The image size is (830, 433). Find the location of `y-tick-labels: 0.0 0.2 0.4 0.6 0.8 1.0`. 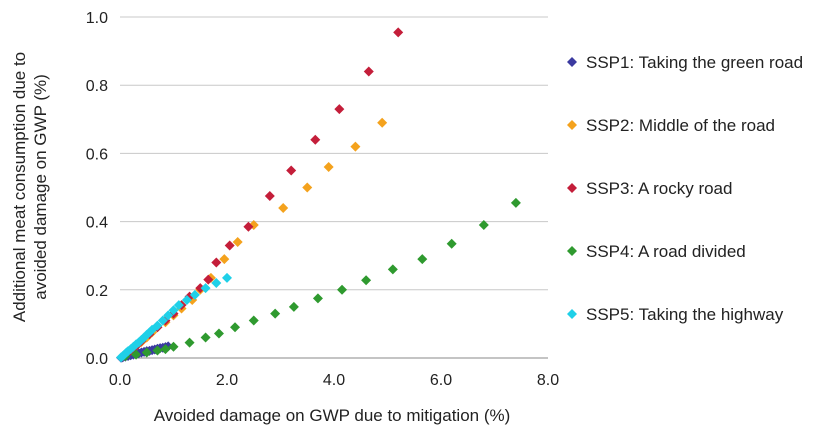

y-tick-labels: 0.0 0.2 0.4 0.6 0.8 1.0 is located at coordinates (97, 189).